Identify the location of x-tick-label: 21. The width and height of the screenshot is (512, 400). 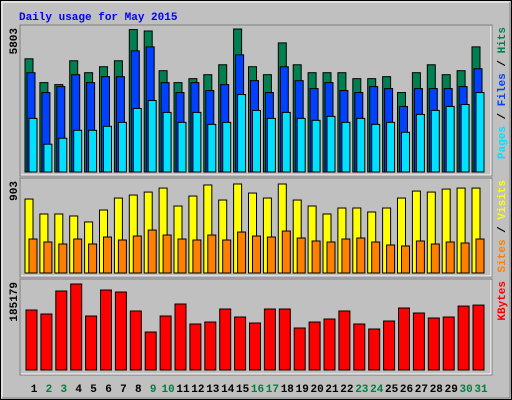
(332, 390).